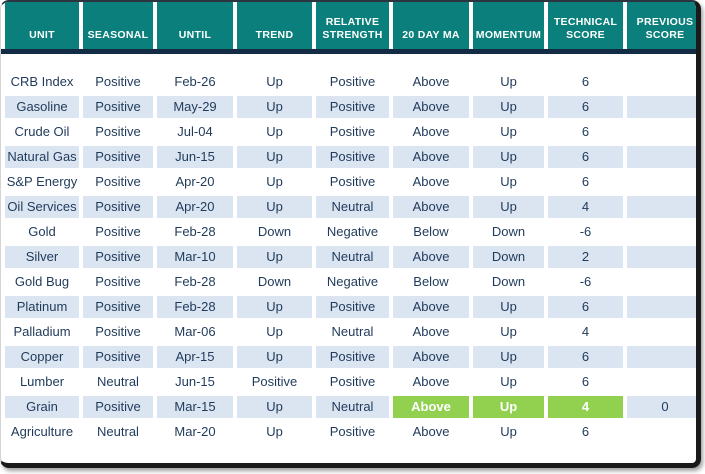 Image resolution: width=705 pixels, height=474 pixels. What do you see at coordinates (42, 132) in the screenshot?
I see `table-cell: Crude Oil` at bounding box center [42, 132].